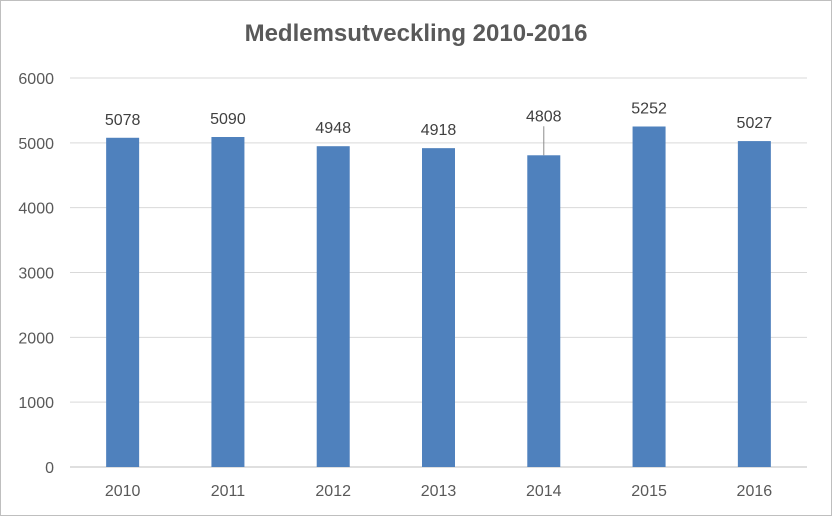 The image size is (832, 516). What do you see at coordinates (649, 491) in the screenshot?
I see `x-tick-label: 2015` at bounding box center [649, 491].